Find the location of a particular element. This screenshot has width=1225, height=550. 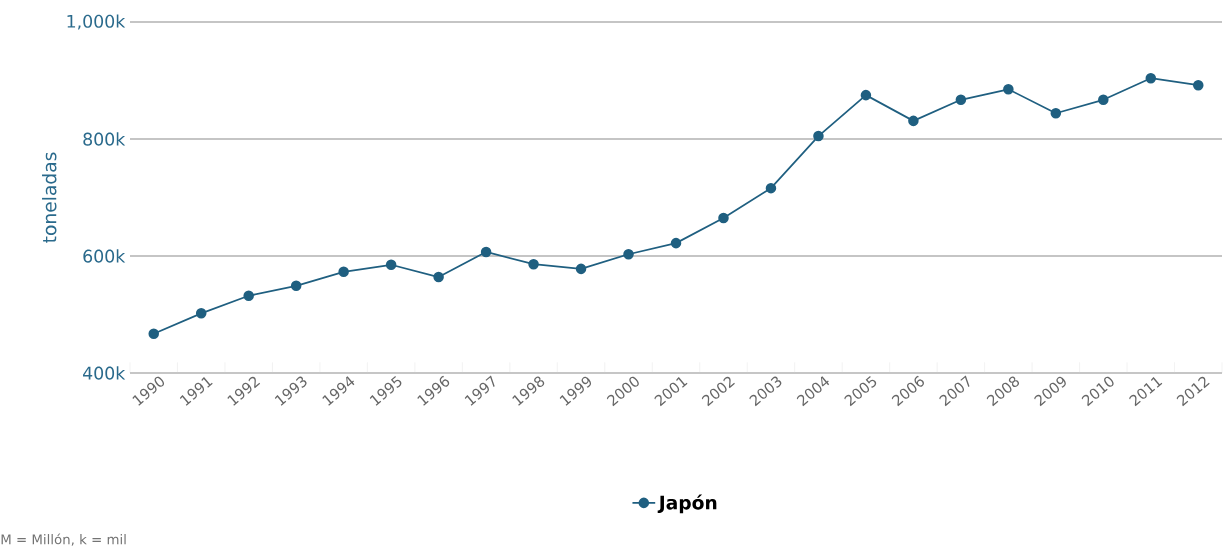

legend-label: Japón is located at coordinates (687, 504).